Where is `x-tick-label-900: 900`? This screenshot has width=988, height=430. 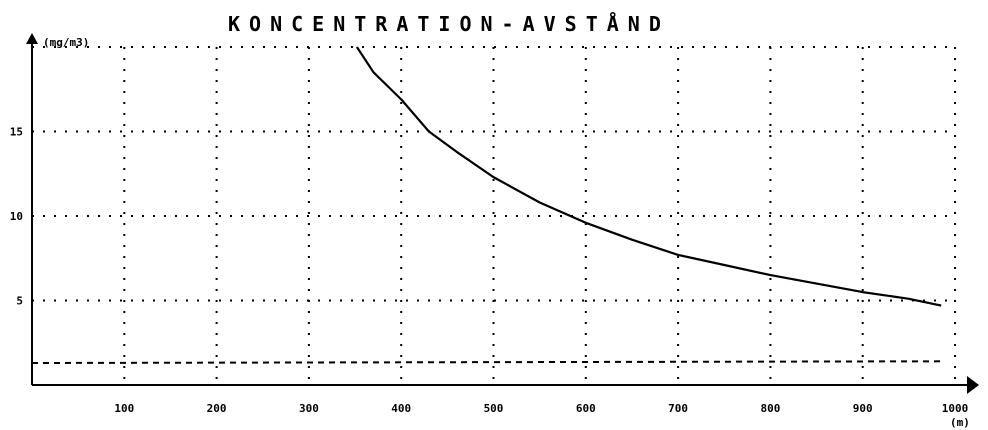 x-tick-label-900: 900 is located at coordinates (863, 408).